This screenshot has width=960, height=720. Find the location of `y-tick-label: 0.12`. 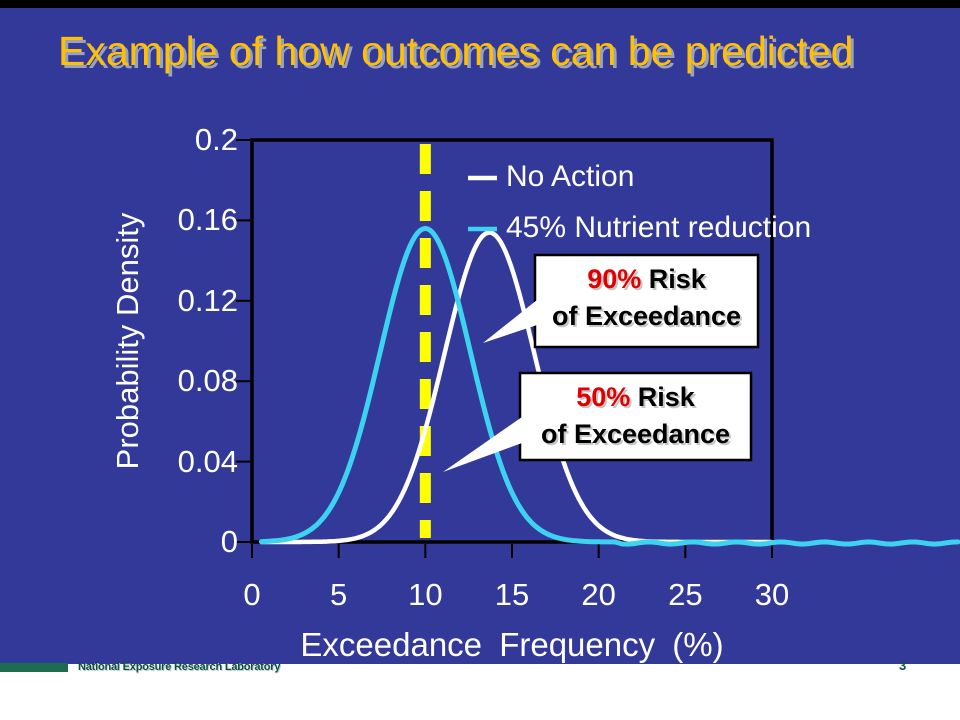

y-tick-label: 0.12 is located at coordinates (207, 300).